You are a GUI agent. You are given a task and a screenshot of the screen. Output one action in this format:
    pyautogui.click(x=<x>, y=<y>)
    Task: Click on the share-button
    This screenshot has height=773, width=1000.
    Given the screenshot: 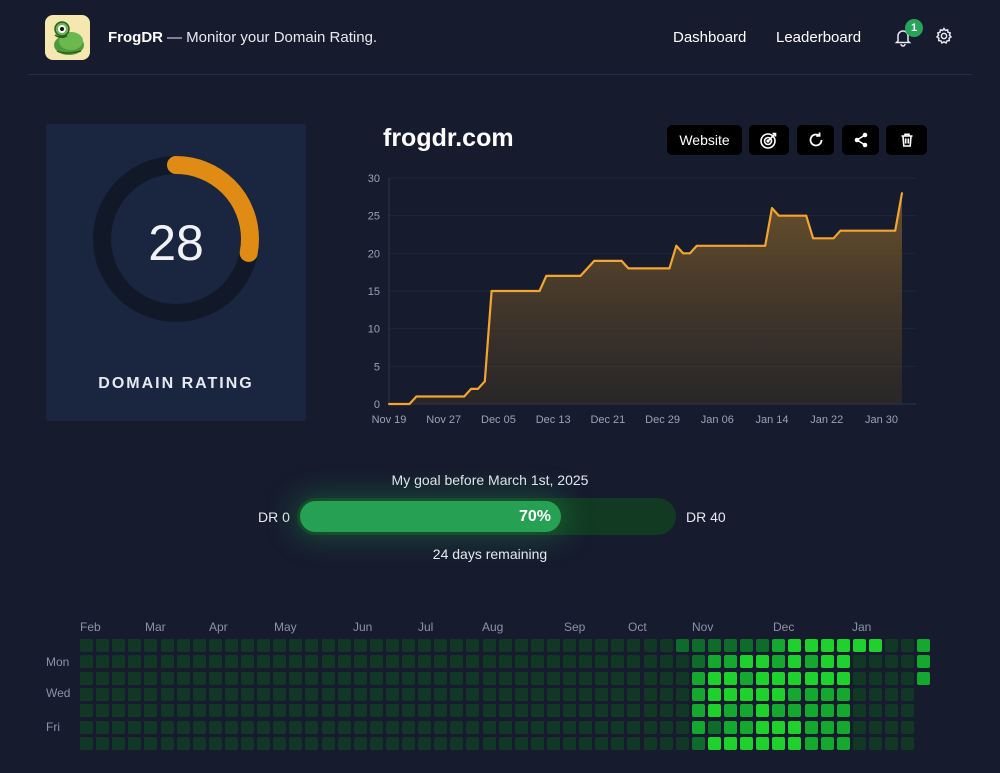 What is the action you would take?
    pyautogui.click(x=860, y=140)
    